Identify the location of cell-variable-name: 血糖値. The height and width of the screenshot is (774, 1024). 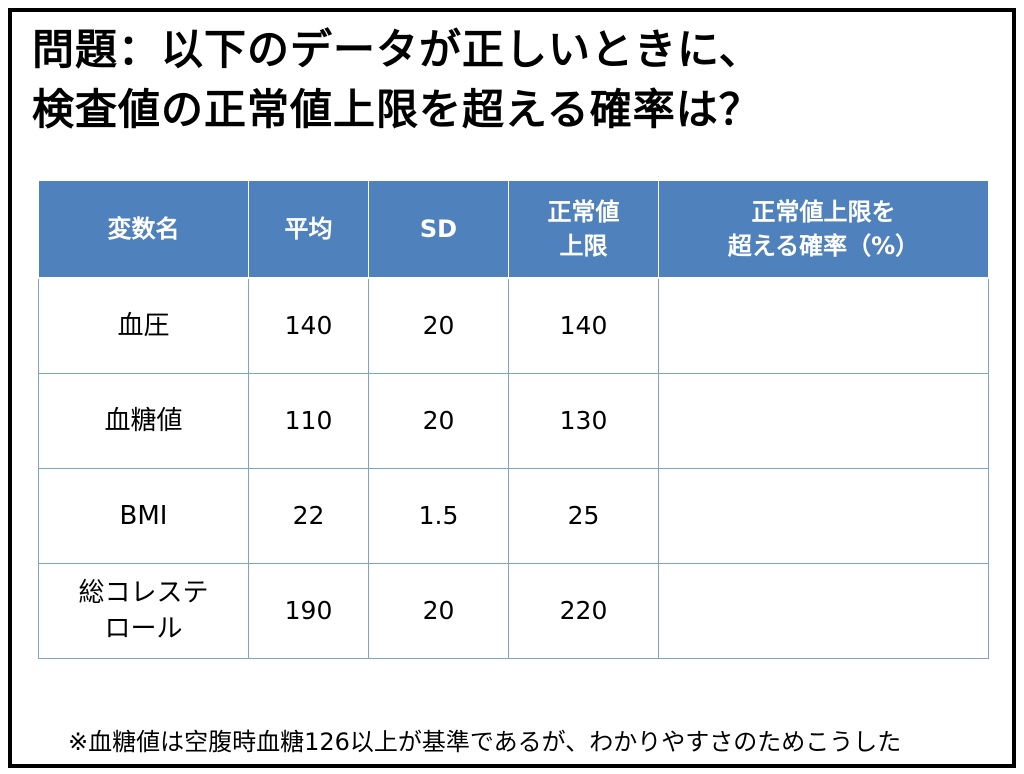
(143, 421).